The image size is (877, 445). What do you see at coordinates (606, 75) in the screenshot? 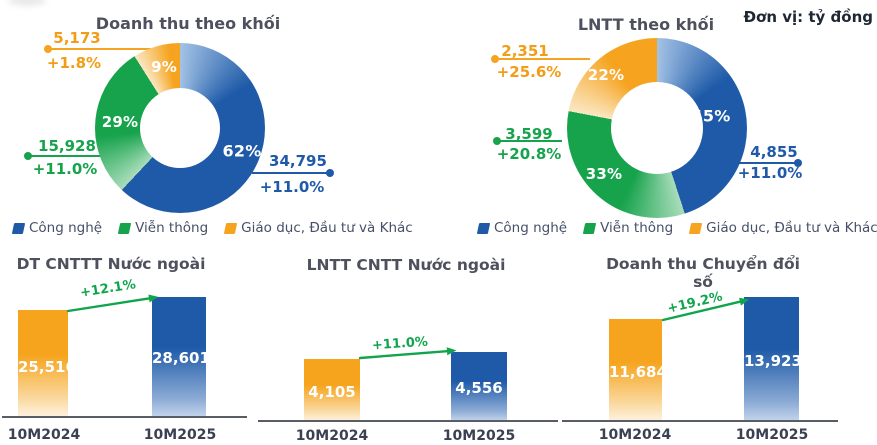
I see `profit-other-pct: 22%` at bounding box center [606, 75].